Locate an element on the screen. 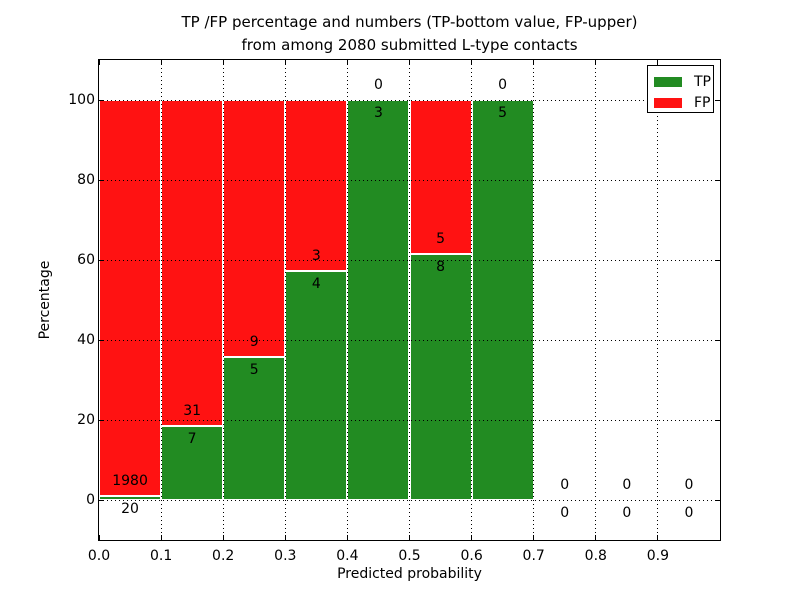 The width and height of the screenshot is (800, 600). fp-count-label: 5 is located at coordinates (441, 238).